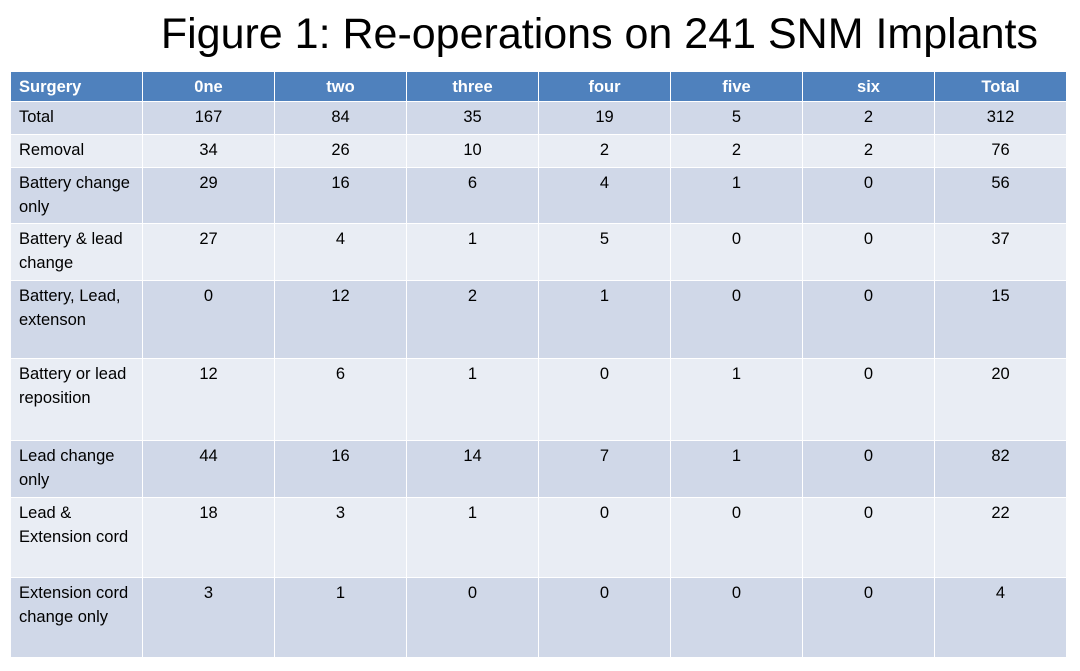  Describe the element at coordinates (472, 118) in the screenshot. I see `table-cell: 35` at that location.